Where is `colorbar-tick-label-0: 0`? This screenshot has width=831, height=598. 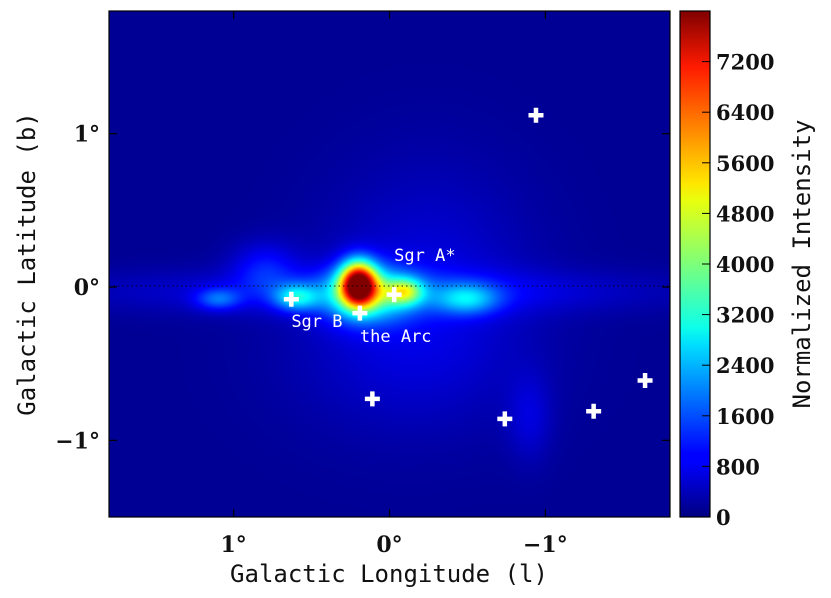
colorbar-tick-label-0: 0 is located at coordinates (723, 517).